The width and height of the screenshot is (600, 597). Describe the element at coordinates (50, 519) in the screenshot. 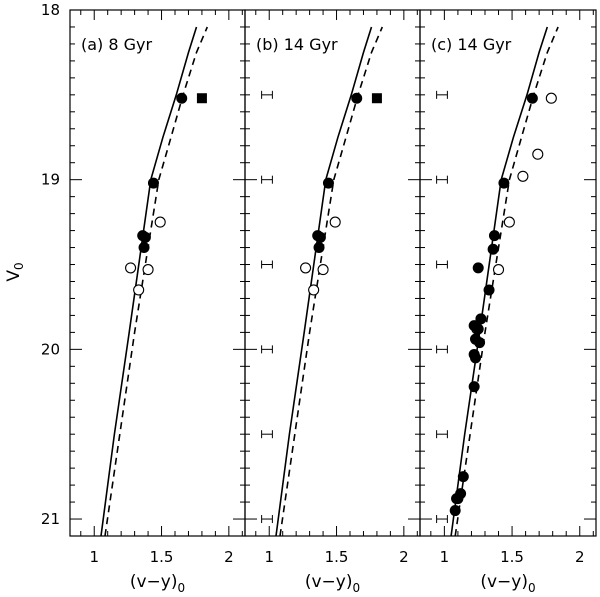

I see `y-tick-label: 21` at that location.